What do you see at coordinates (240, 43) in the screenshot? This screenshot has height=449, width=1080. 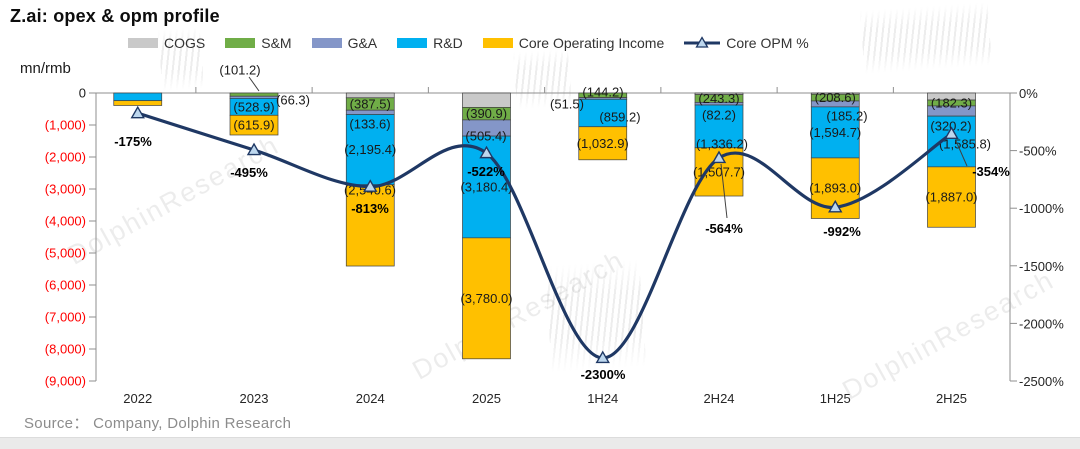 I see `legend-swatch-s-m` at bounding box center [240, 43].